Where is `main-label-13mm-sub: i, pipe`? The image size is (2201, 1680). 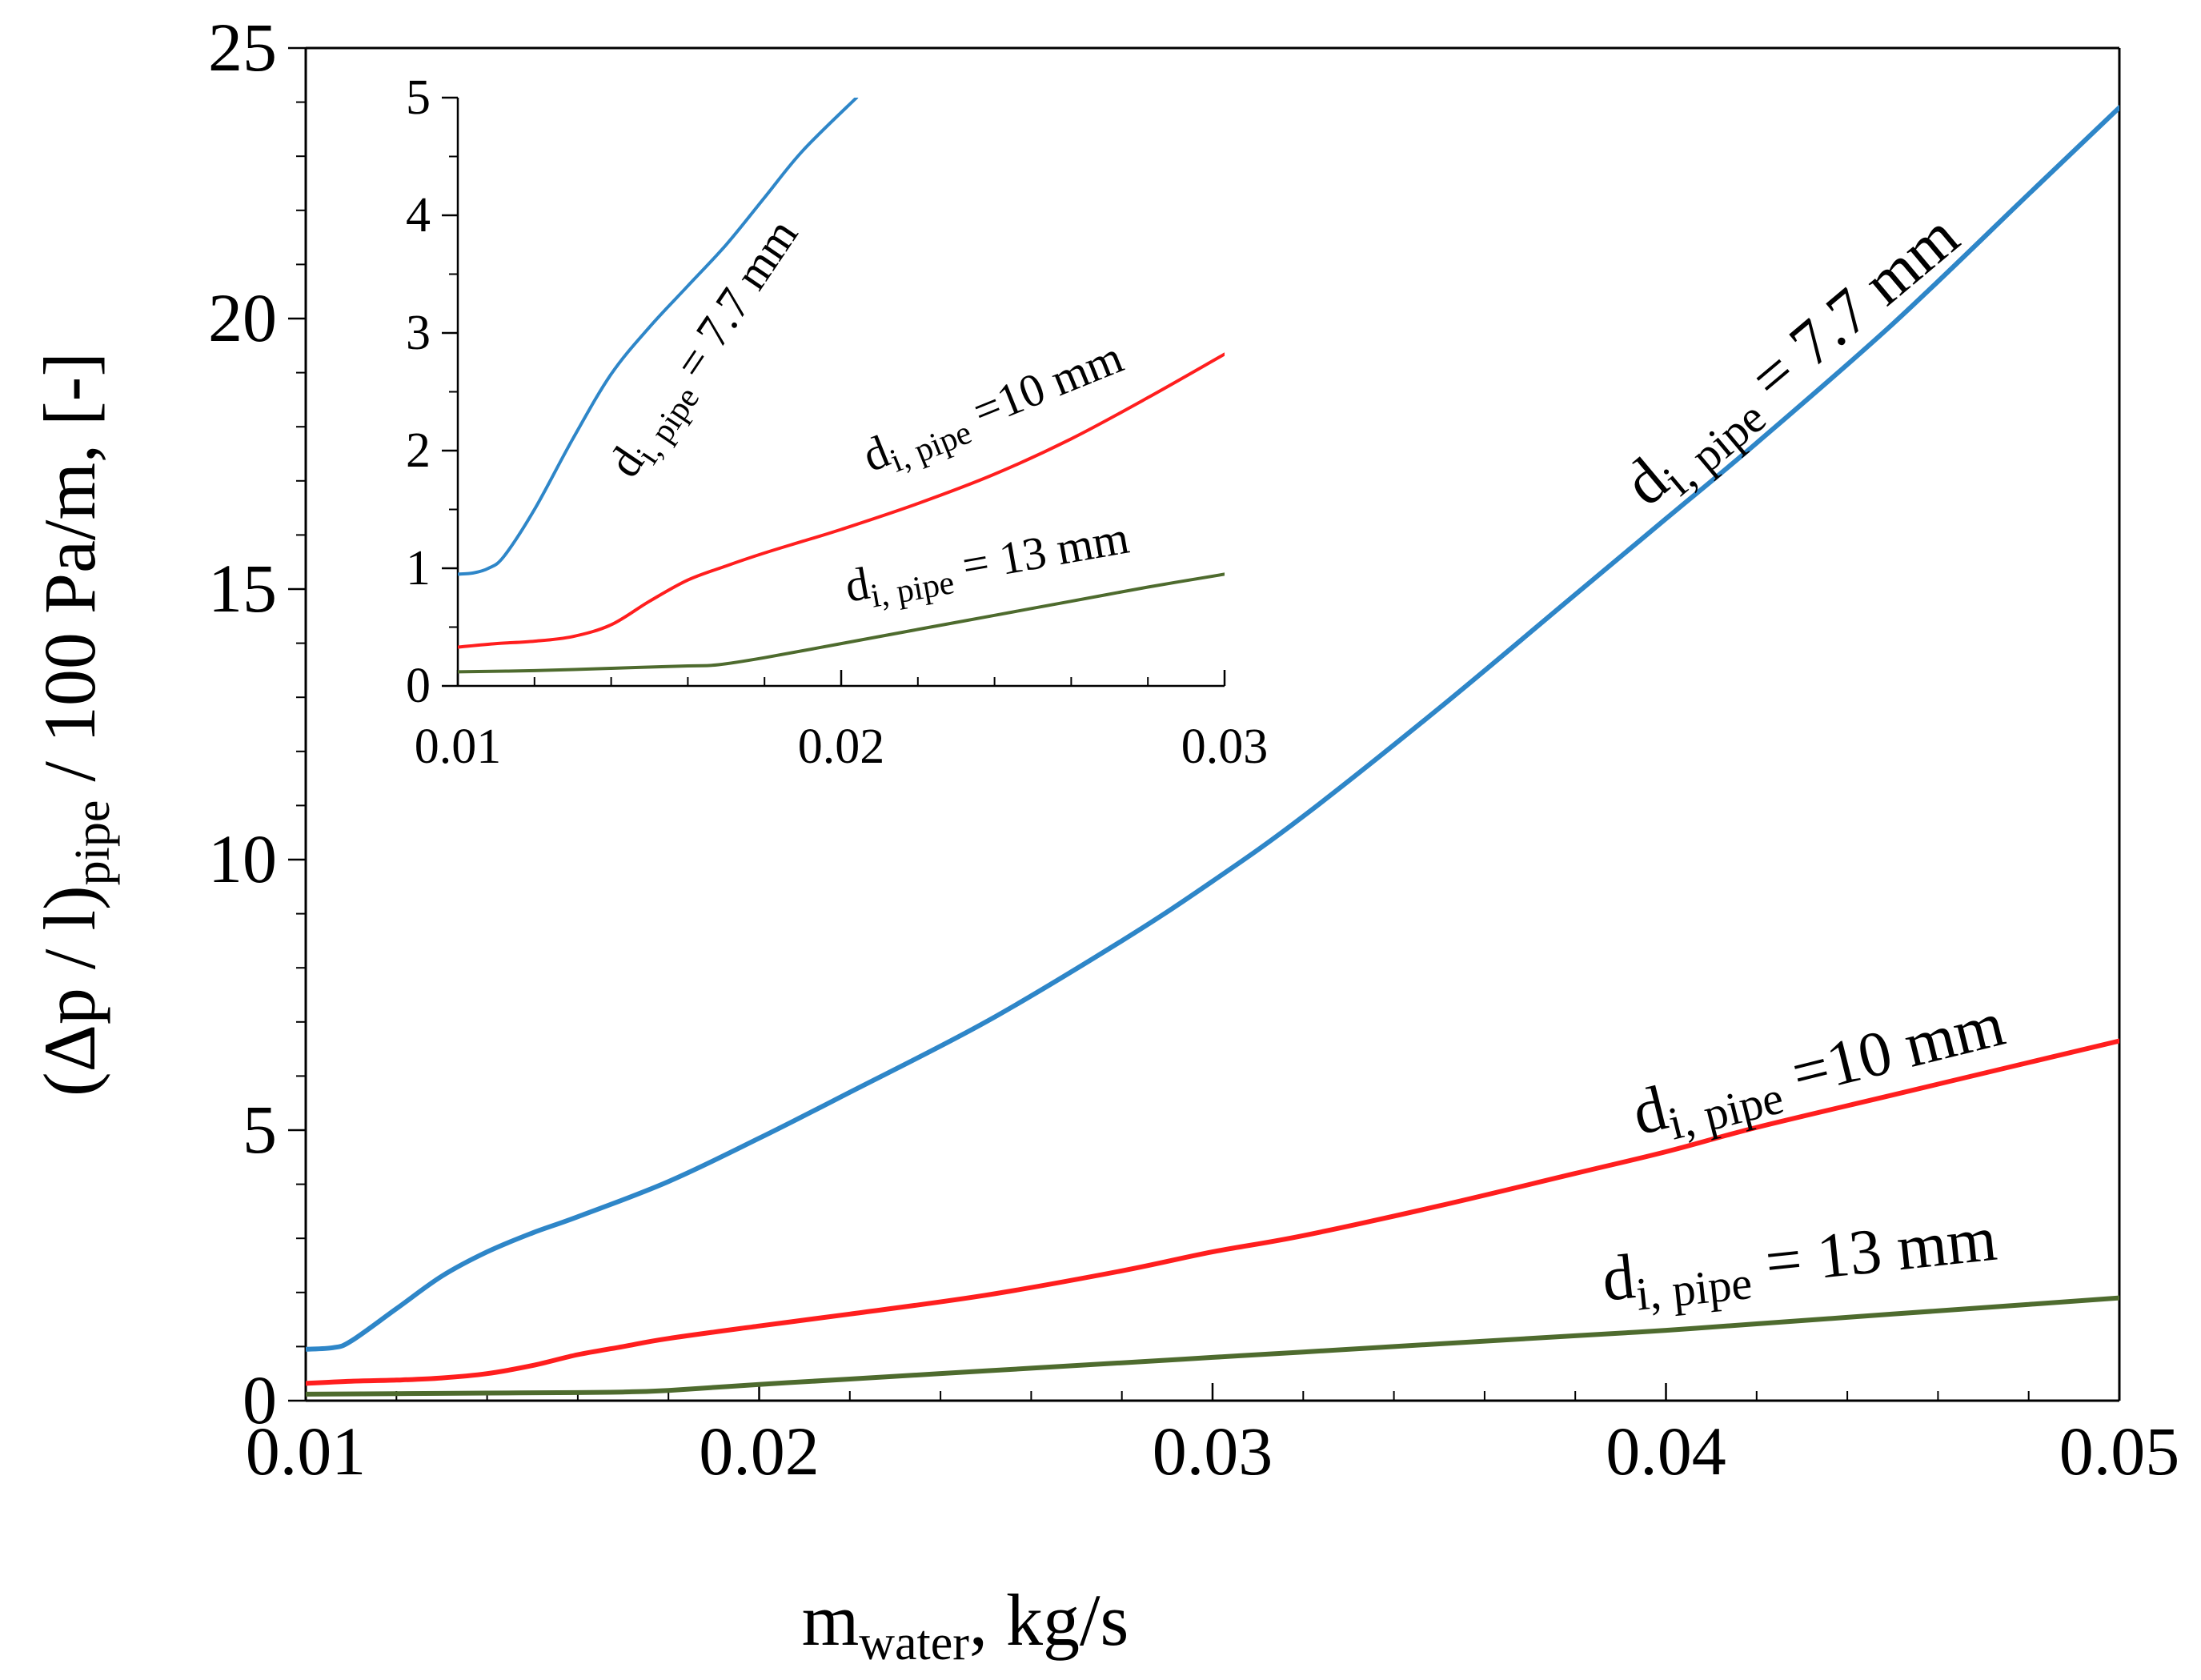 main-label-13mm-sub: i, pipe is located at coordinates (1694, 1289).